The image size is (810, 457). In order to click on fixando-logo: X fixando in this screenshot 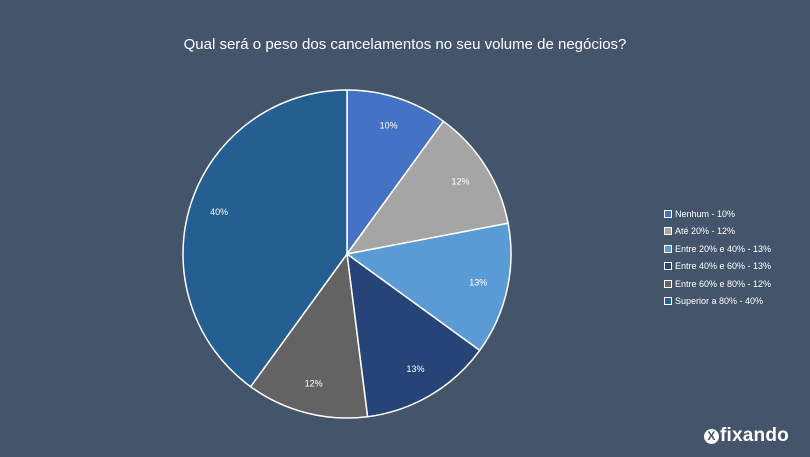, I will do `click(746, 436)`.